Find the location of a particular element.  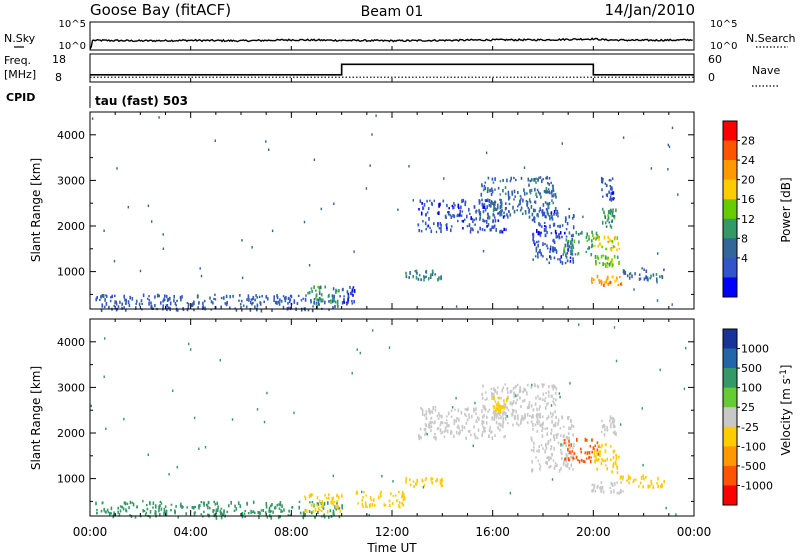

n-sky-trace is located at coordinates (391, 43).